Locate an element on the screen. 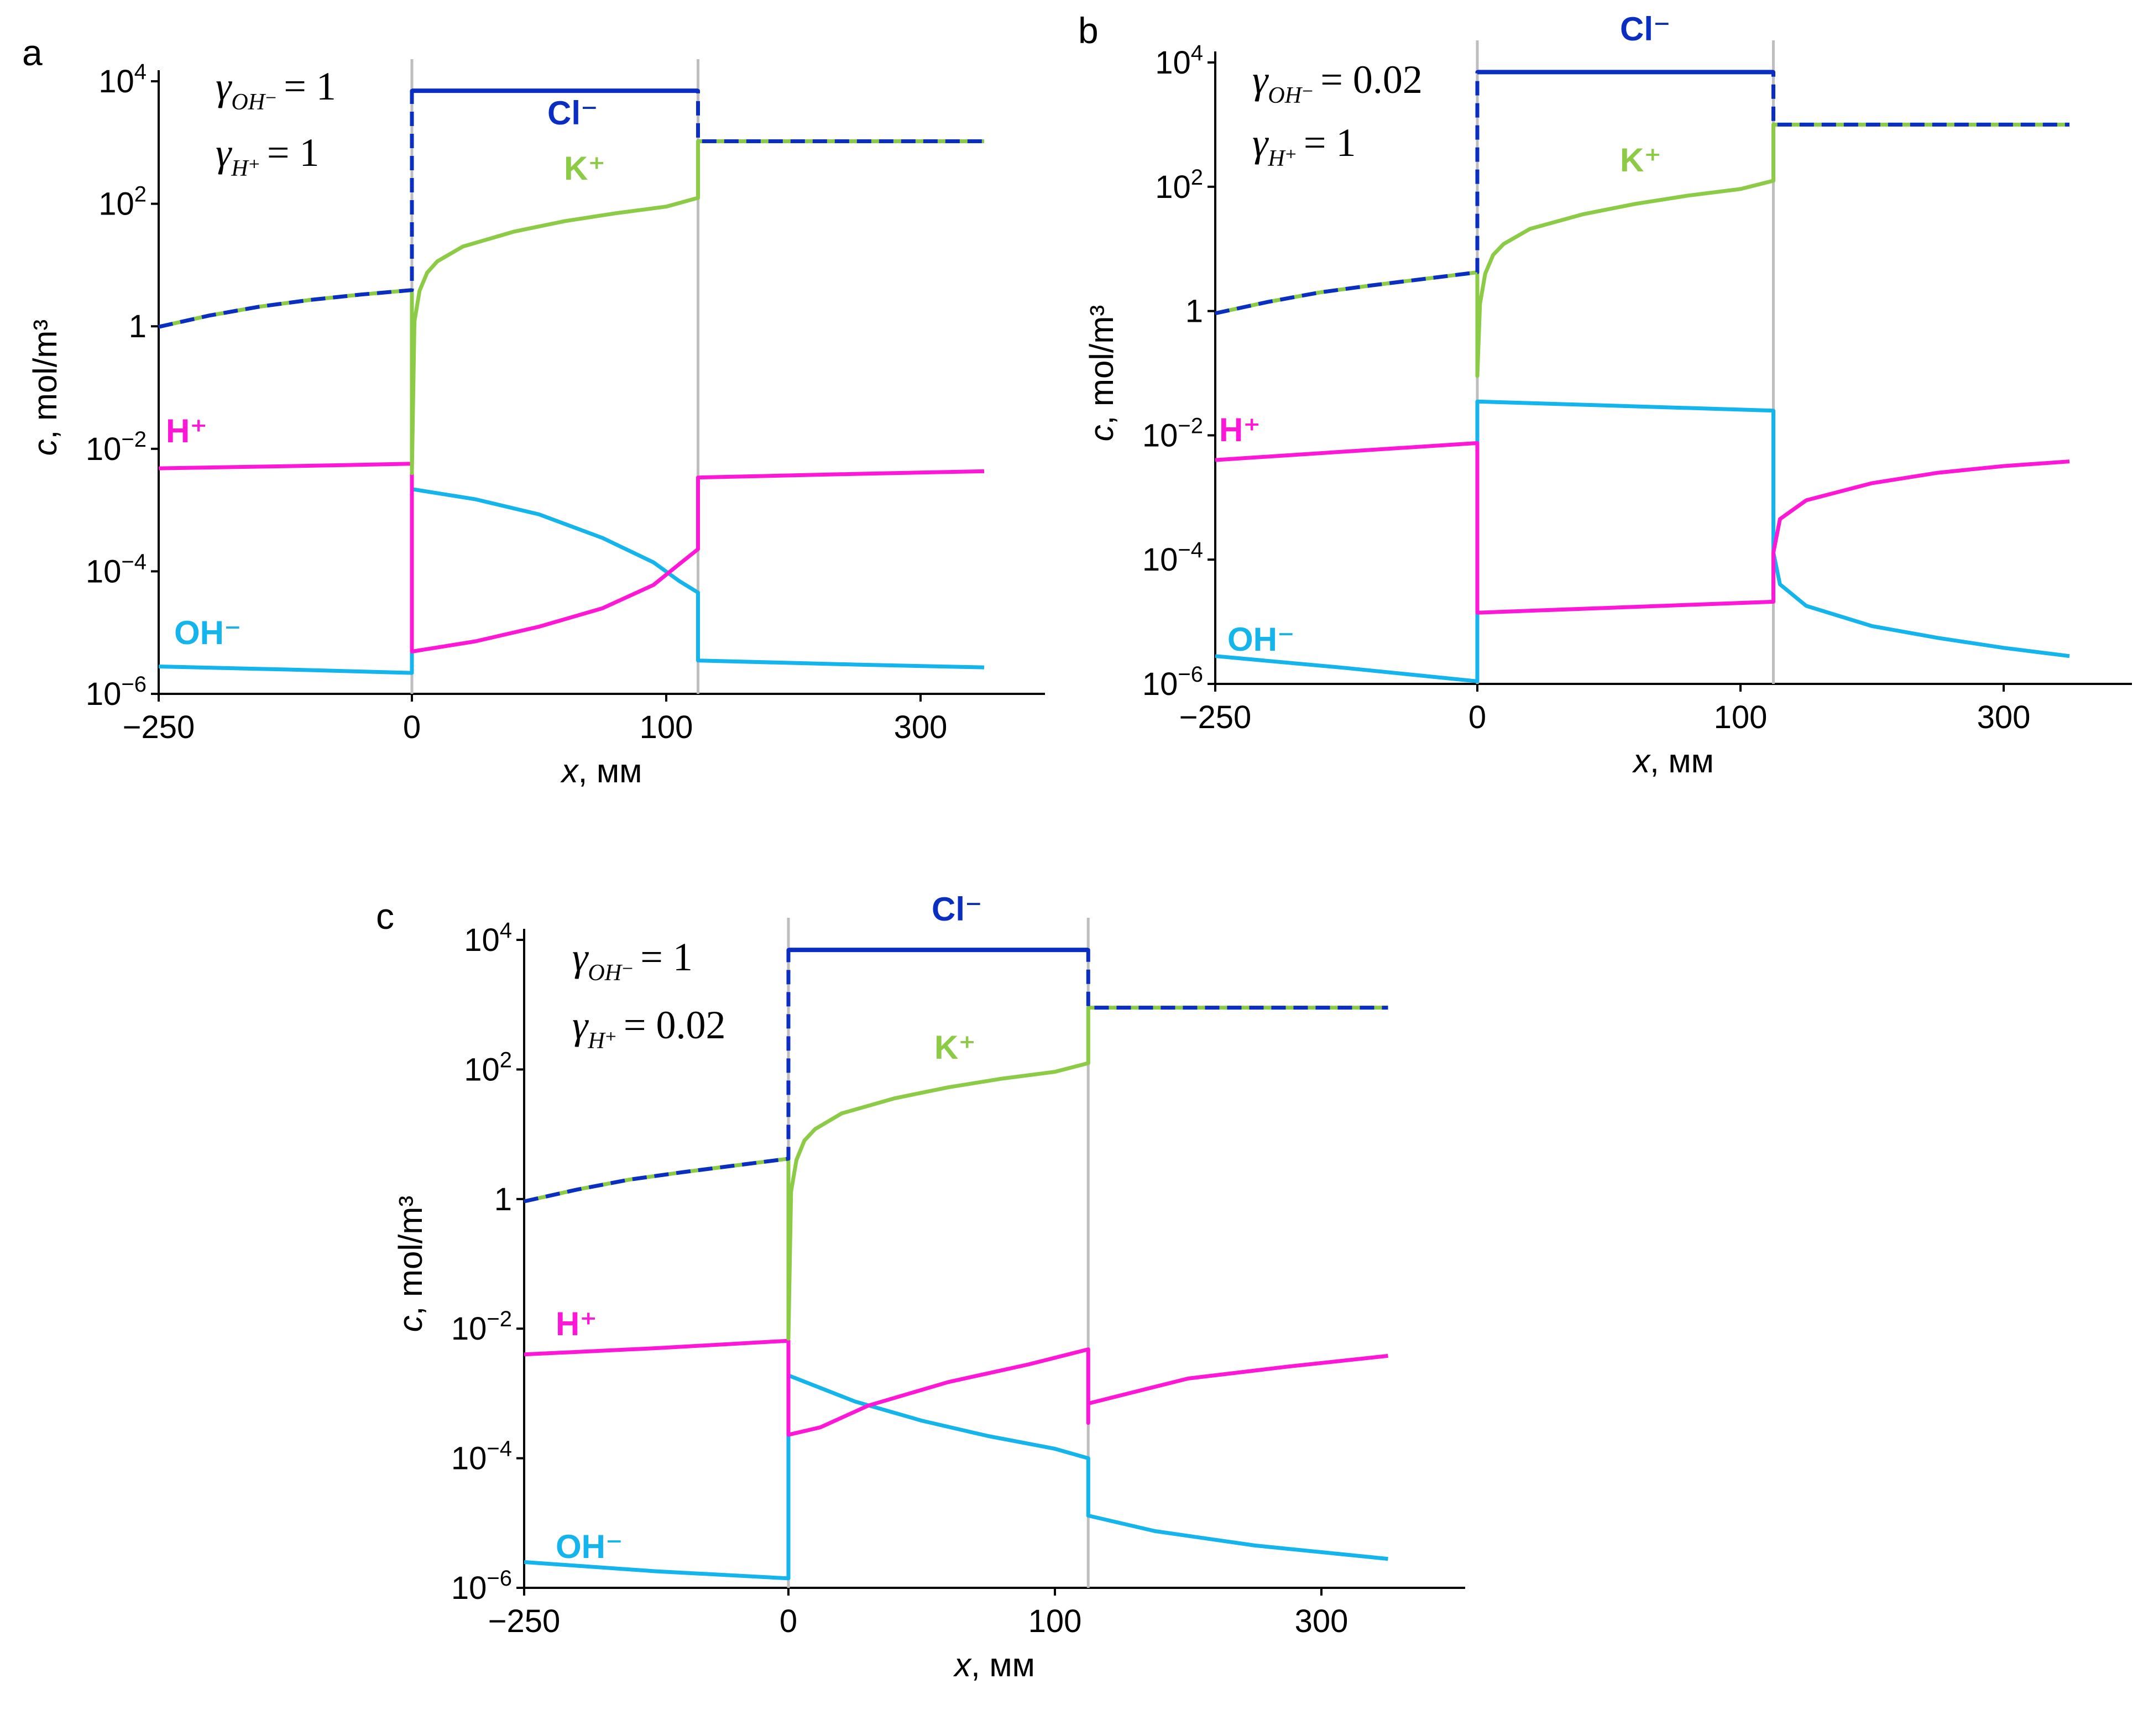 The width and height of the screenshot is (2143, 1736). panel-letter: b is located at coordinates (1088, 30).